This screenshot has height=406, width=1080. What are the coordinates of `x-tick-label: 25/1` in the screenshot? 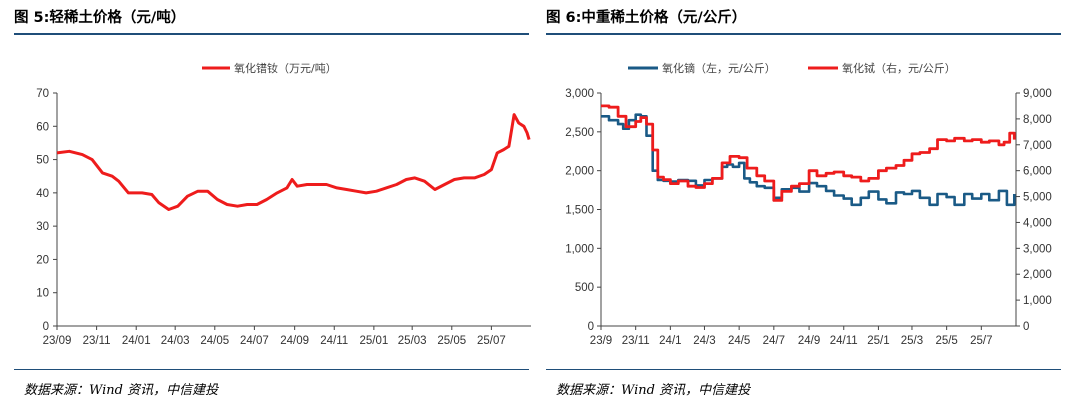 It's located at (878, 341).